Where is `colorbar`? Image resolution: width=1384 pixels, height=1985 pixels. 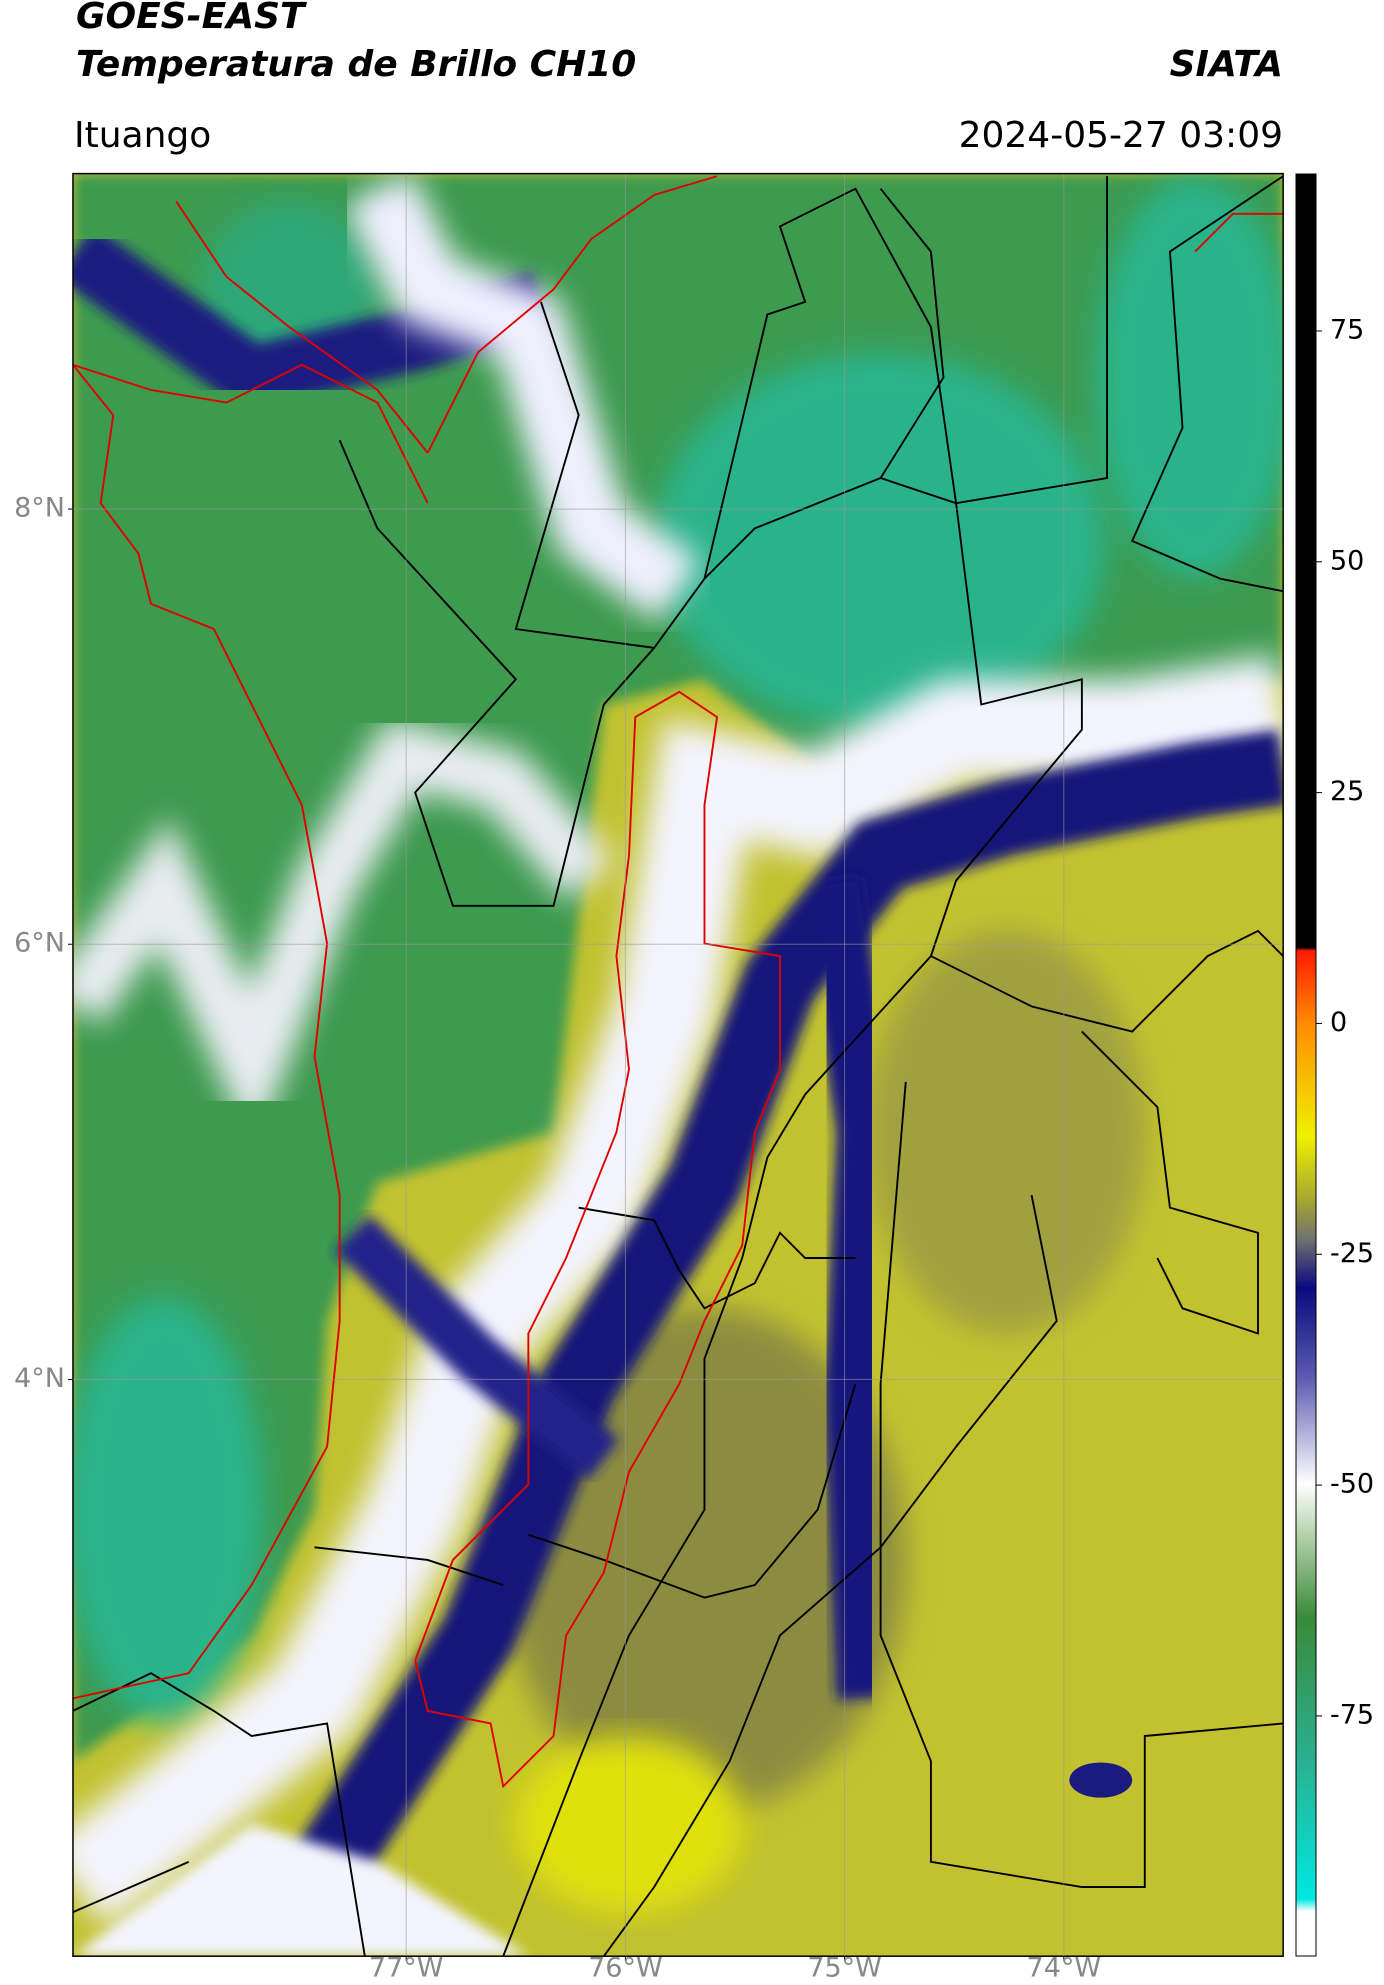
colorbar is located at coordinates (1306, 1065).